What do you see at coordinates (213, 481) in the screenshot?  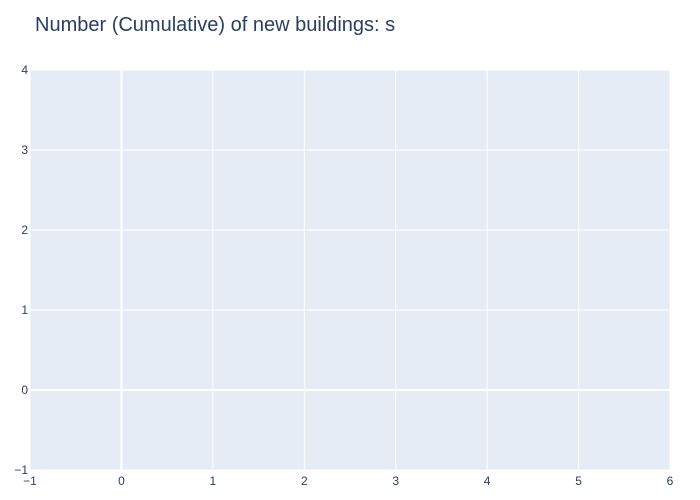 I see `x-tick-label: 1` at bounding box center [213, 481].